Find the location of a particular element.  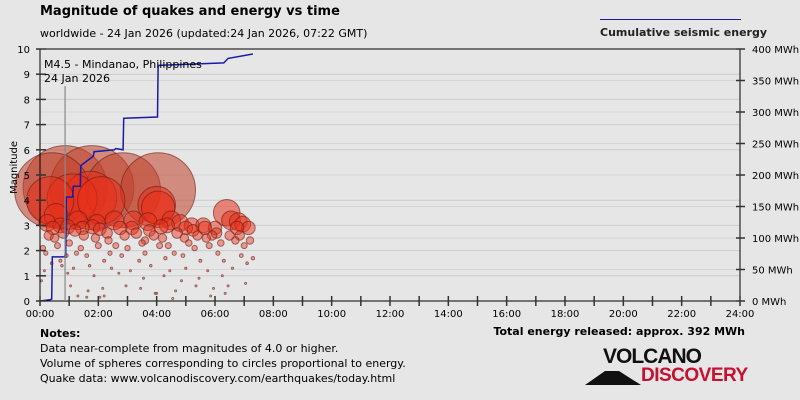

y2-tick-label: 400 MWh is located at coordinates (775, 50).